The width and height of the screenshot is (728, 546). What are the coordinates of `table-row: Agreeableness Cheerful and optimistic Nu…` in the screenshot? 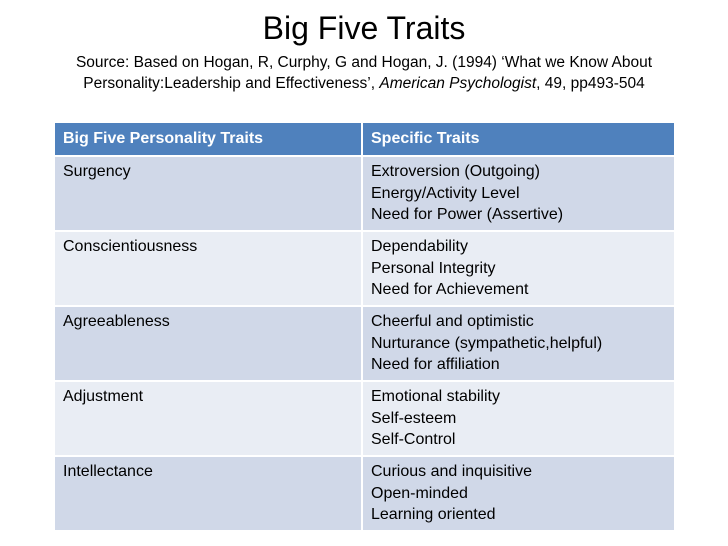 It's located at (364, 343).